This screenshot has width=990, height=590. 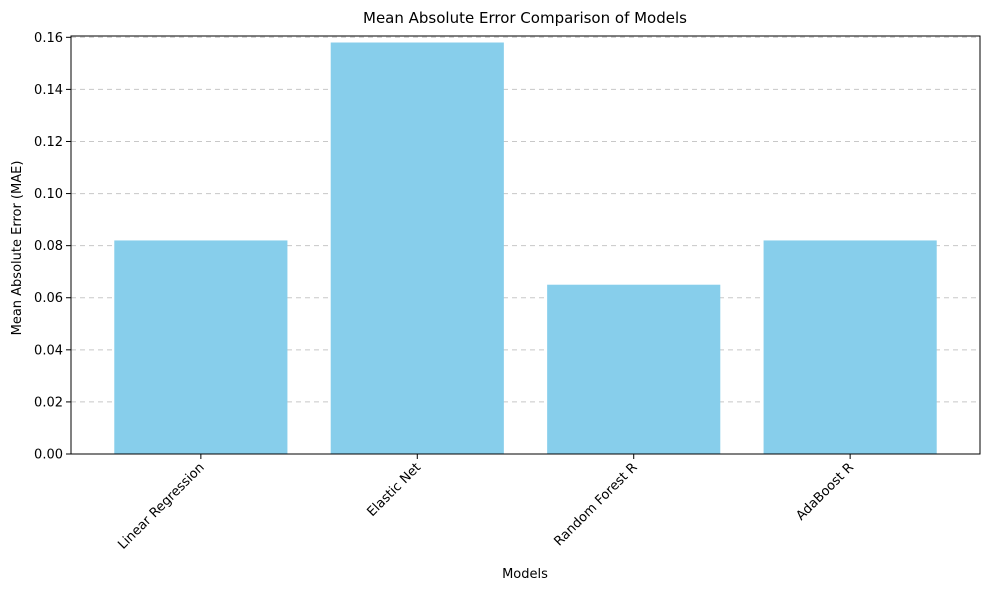 What do you see at coordinates (48, 455) in the screenshot?
I see `y-tick-label: 0.00` at bounding box center [48, 455].